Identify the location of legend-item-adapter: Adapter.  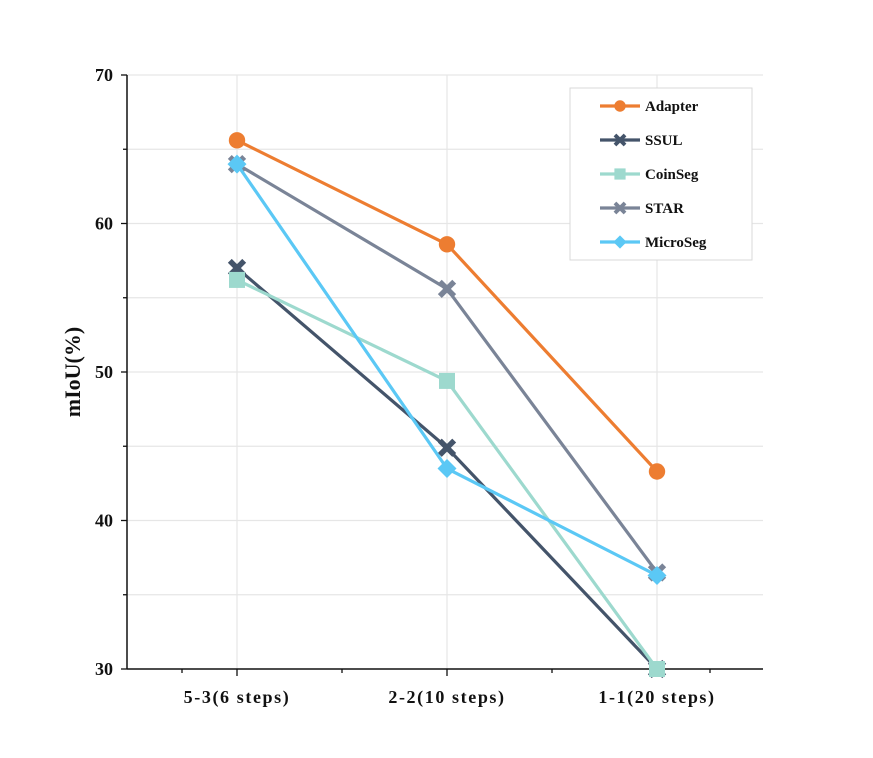
(649, 107).